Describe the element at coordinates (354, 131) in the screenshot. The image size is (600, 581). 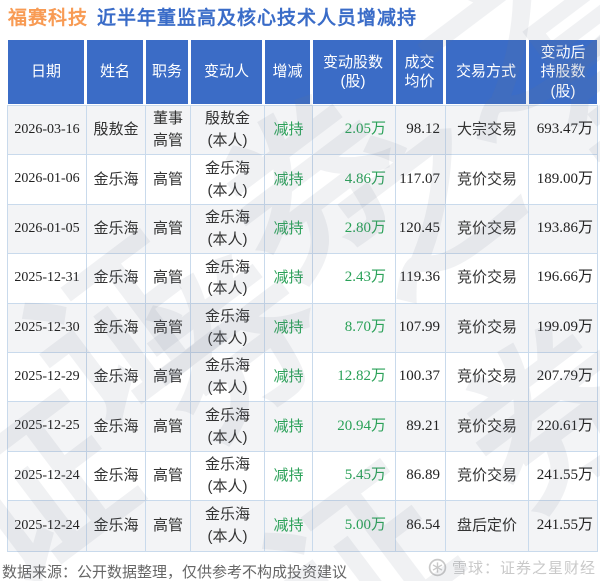
I see `table-cell: 2.05万` at that location.